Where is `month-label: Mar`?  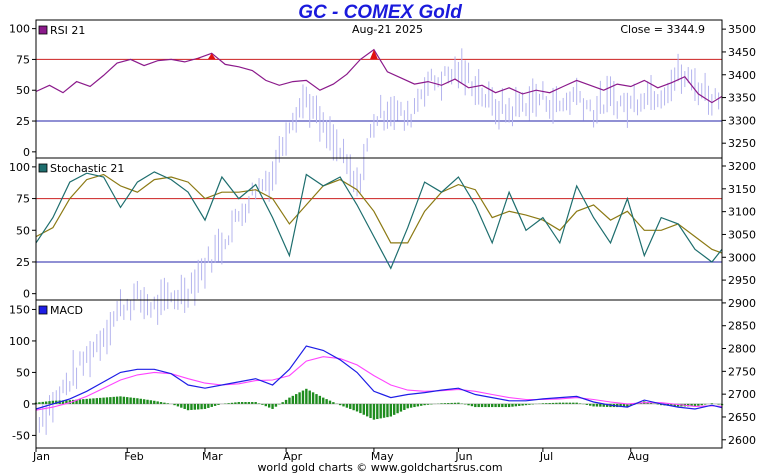
month-label: Mar is located at coordinates (212, 456).